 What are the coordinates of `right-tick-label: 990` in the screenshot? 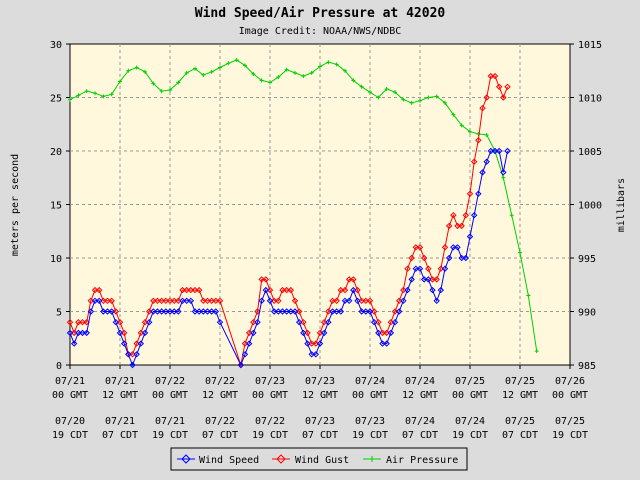 It's located at (587, 313).